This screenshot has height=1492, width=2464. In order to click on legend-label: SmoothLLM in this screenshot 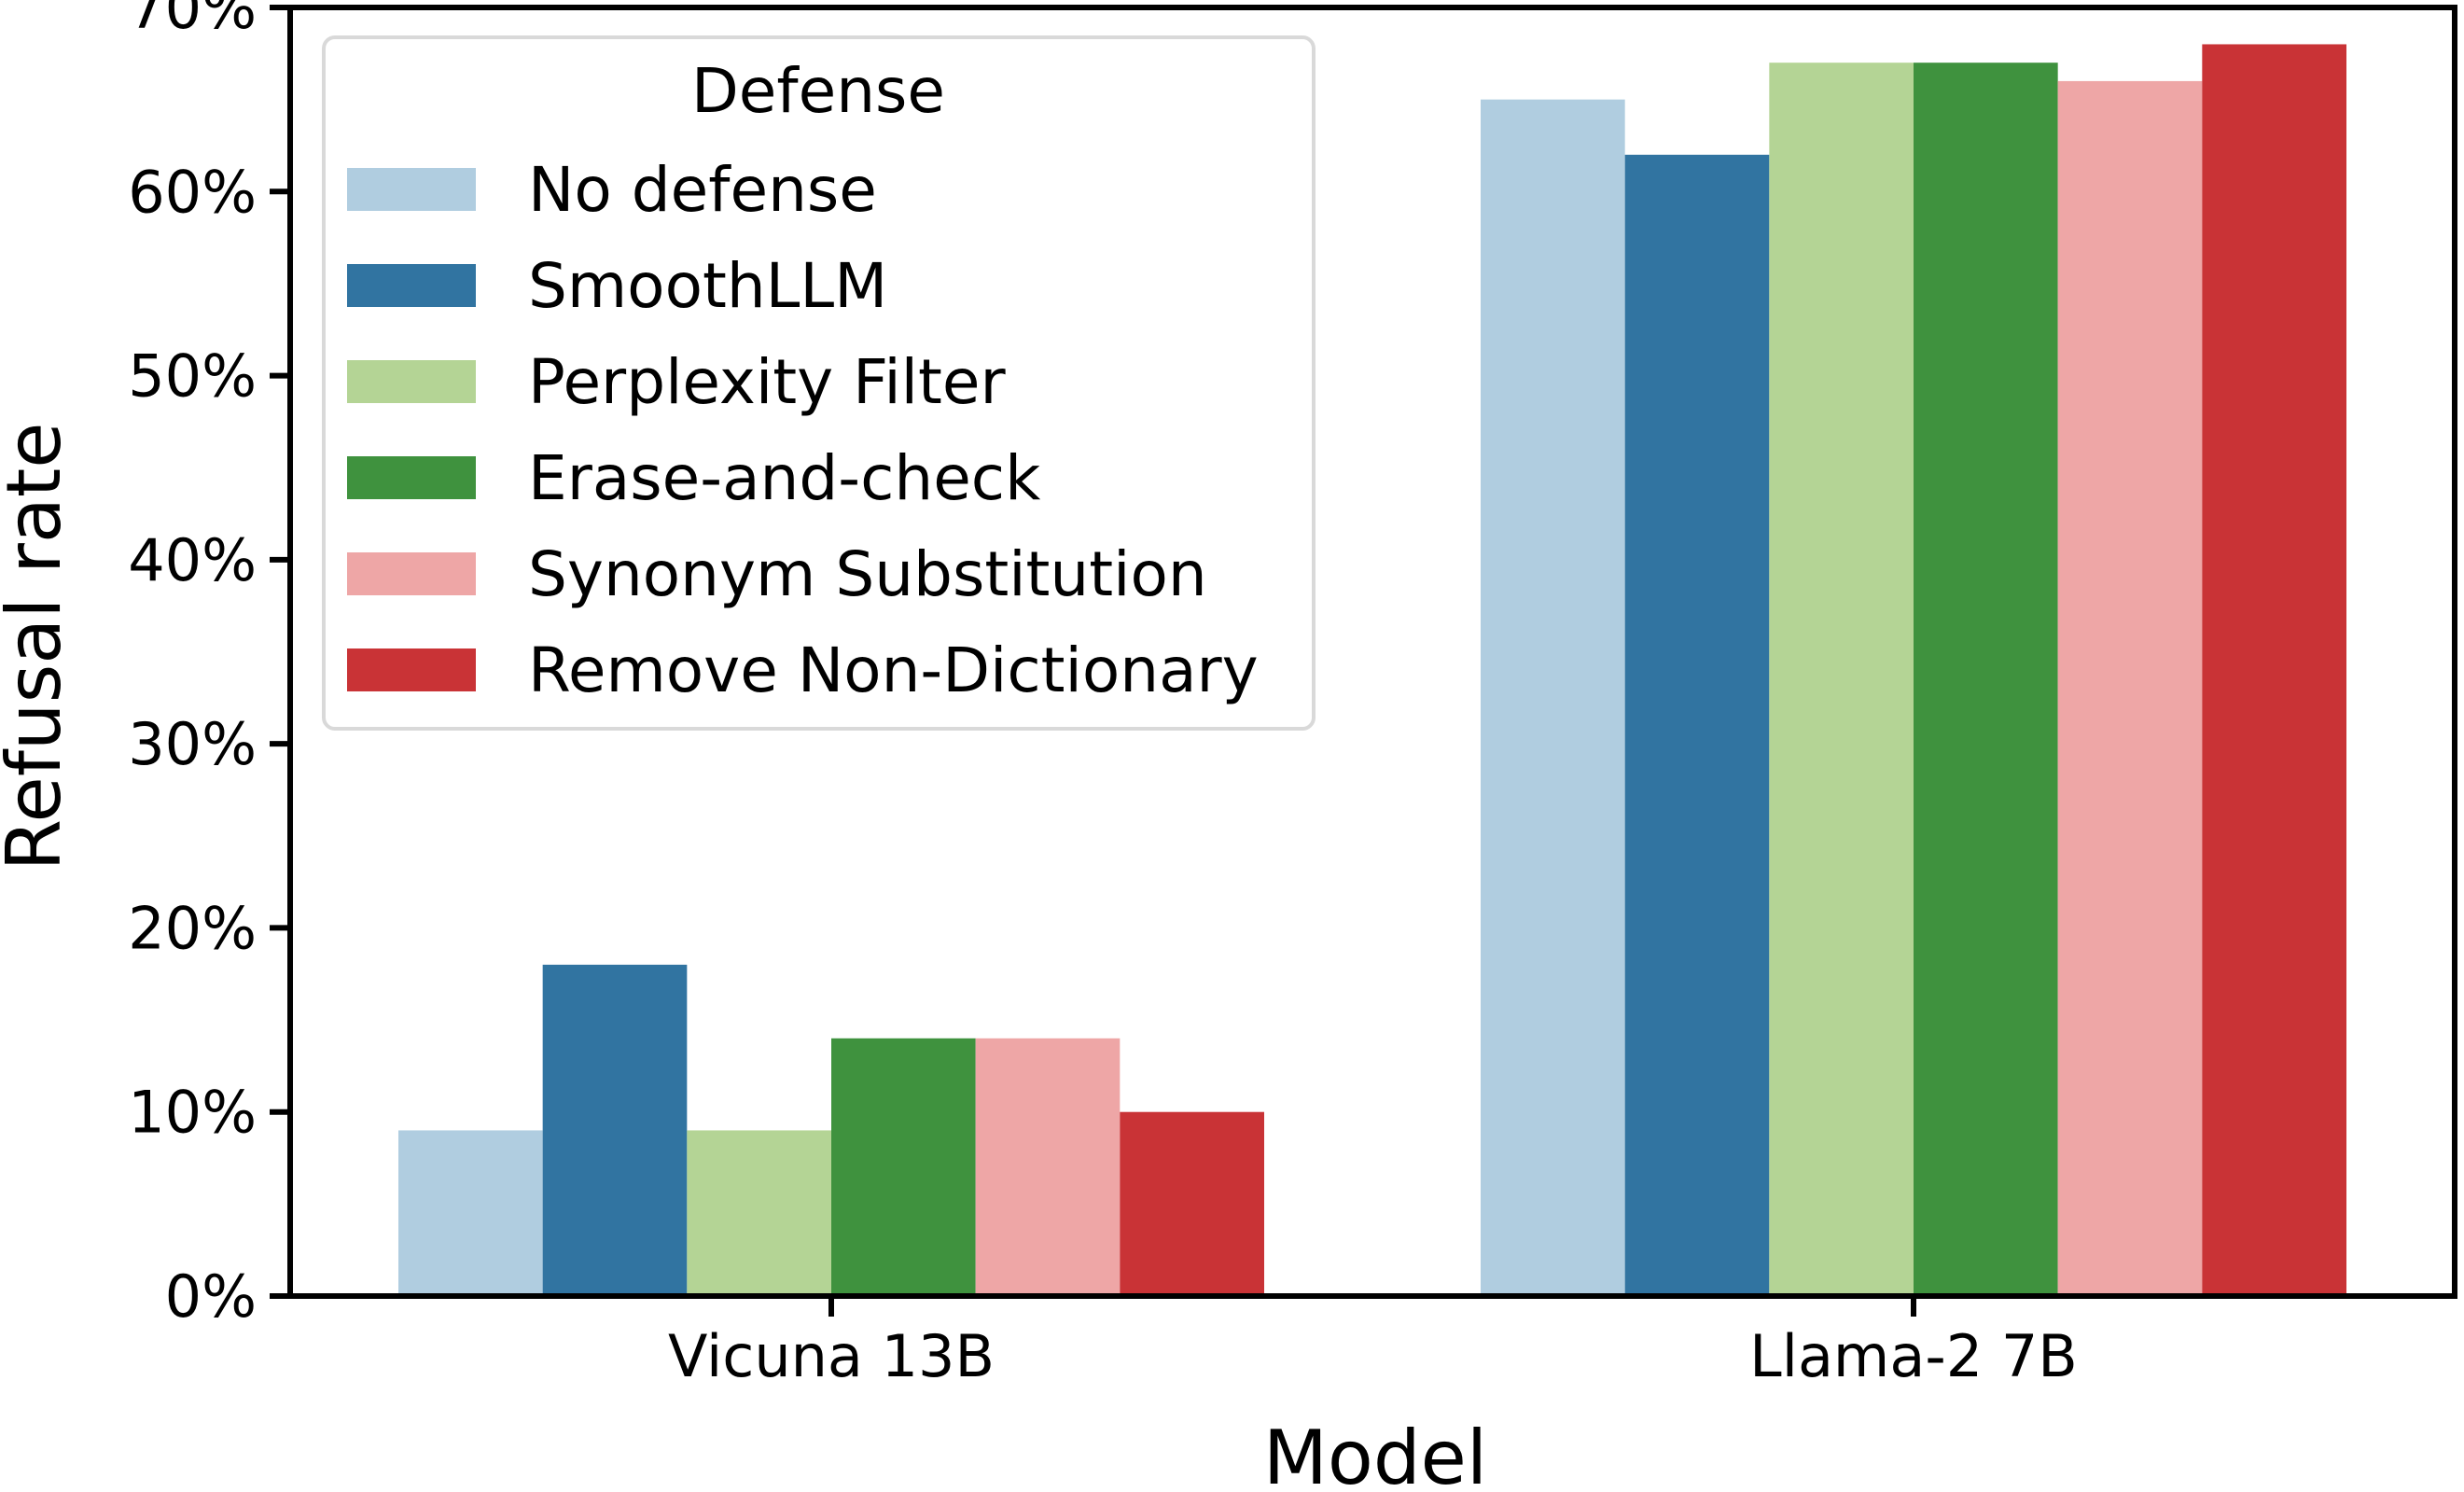, I will do `click(707, 286)`.